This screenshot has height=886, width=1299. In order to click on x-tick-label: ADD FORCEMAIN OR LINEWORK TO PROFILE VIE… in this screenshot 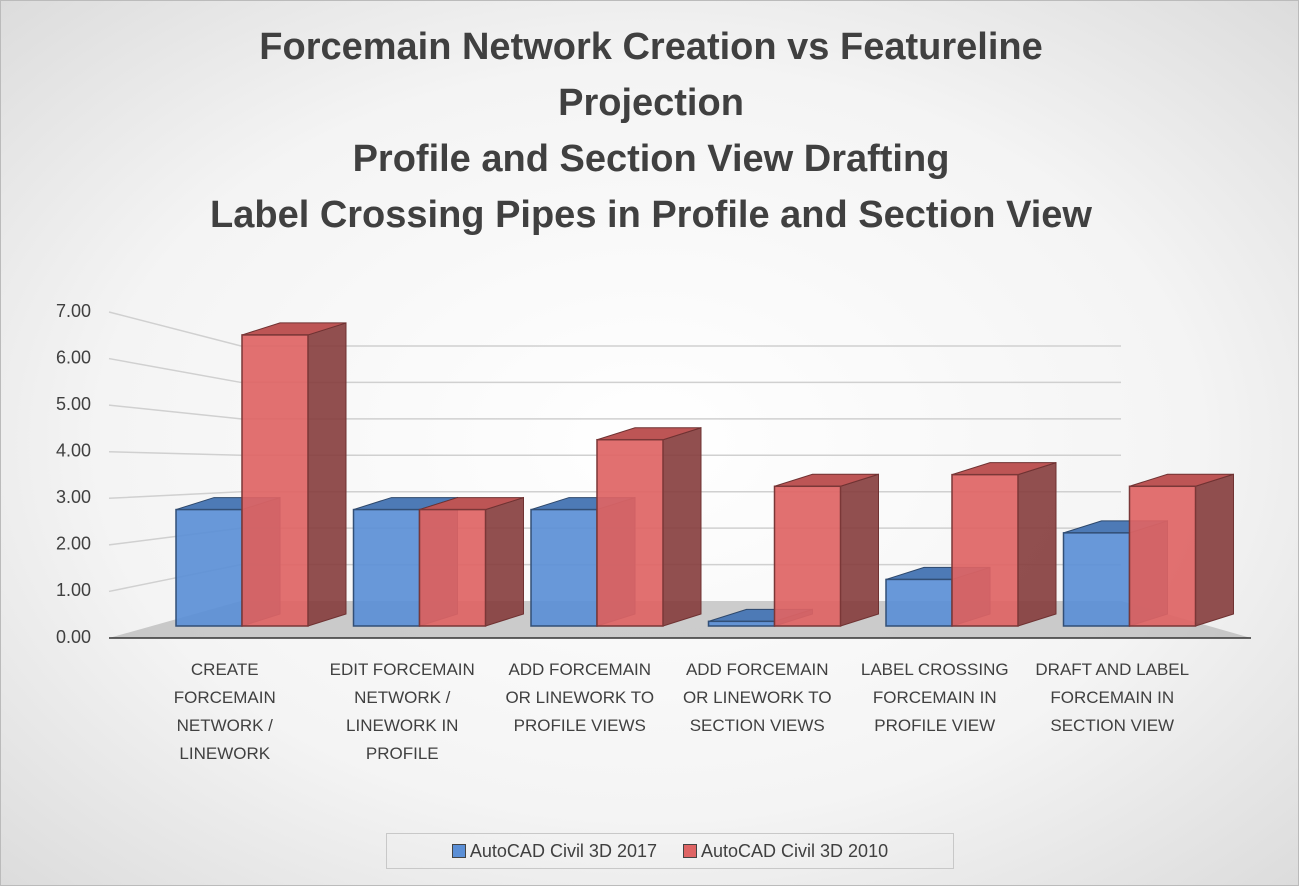, I will do `click(580, 697)`.